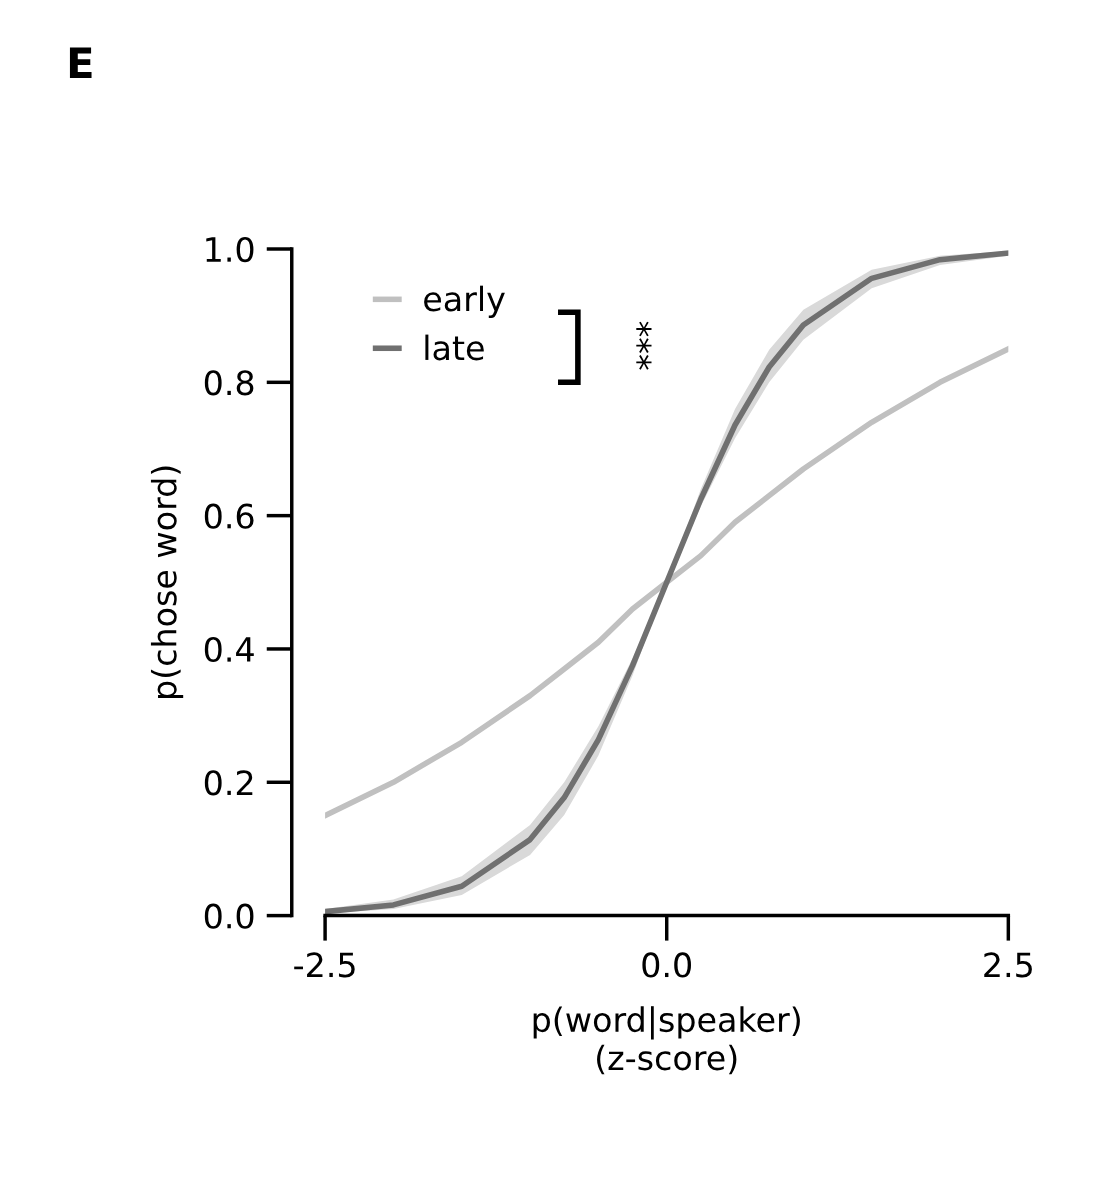 Image resolution: width=1102 pixels, height=1200 pixels. Describe the element at coordinates (167, 582) in the screenshot. I see `y-axis-title: p(chose word)` at that location.